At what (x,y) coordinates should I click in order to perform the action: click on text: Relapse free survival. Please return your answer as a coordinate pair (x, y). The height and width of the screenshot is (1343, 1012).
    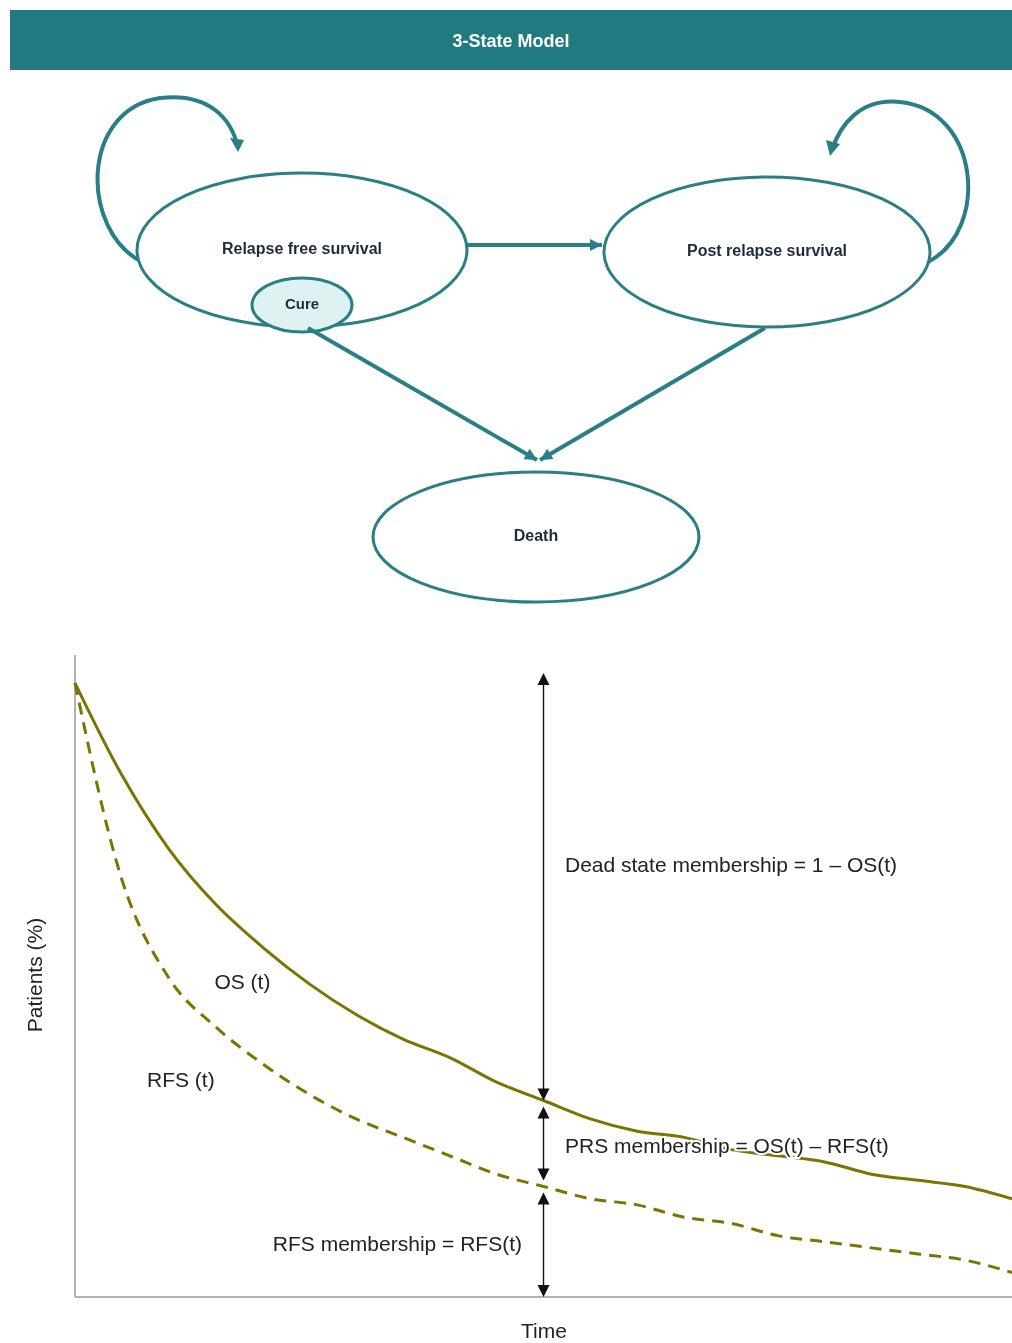
    Looking at the image, I should click on (302, 249).